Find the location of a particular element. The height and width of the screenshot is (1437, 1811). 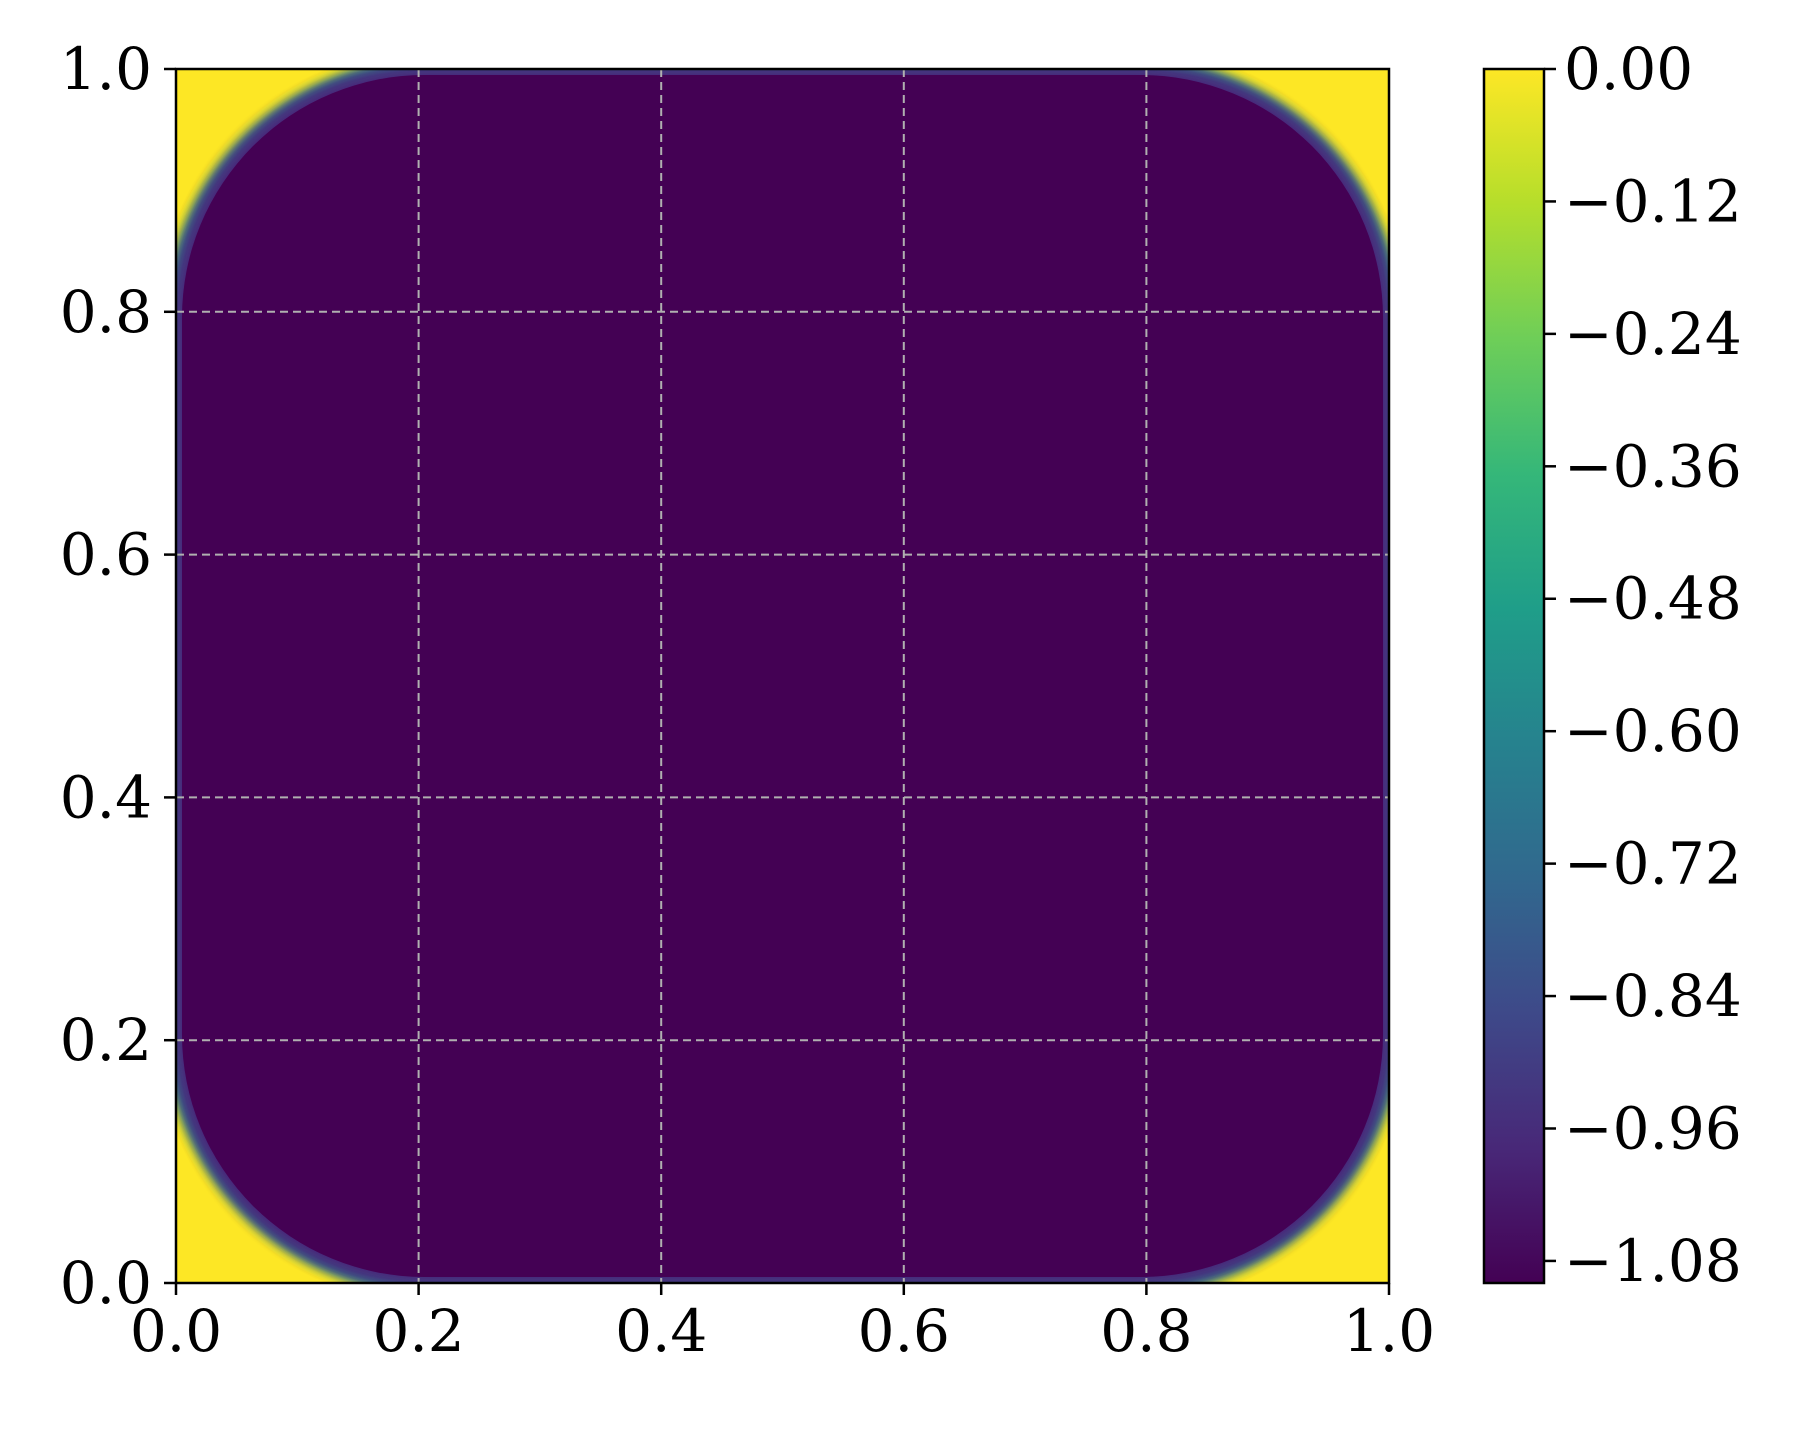

colorbar-tick-label: −0.48 is located at coordinates (1653, 599).